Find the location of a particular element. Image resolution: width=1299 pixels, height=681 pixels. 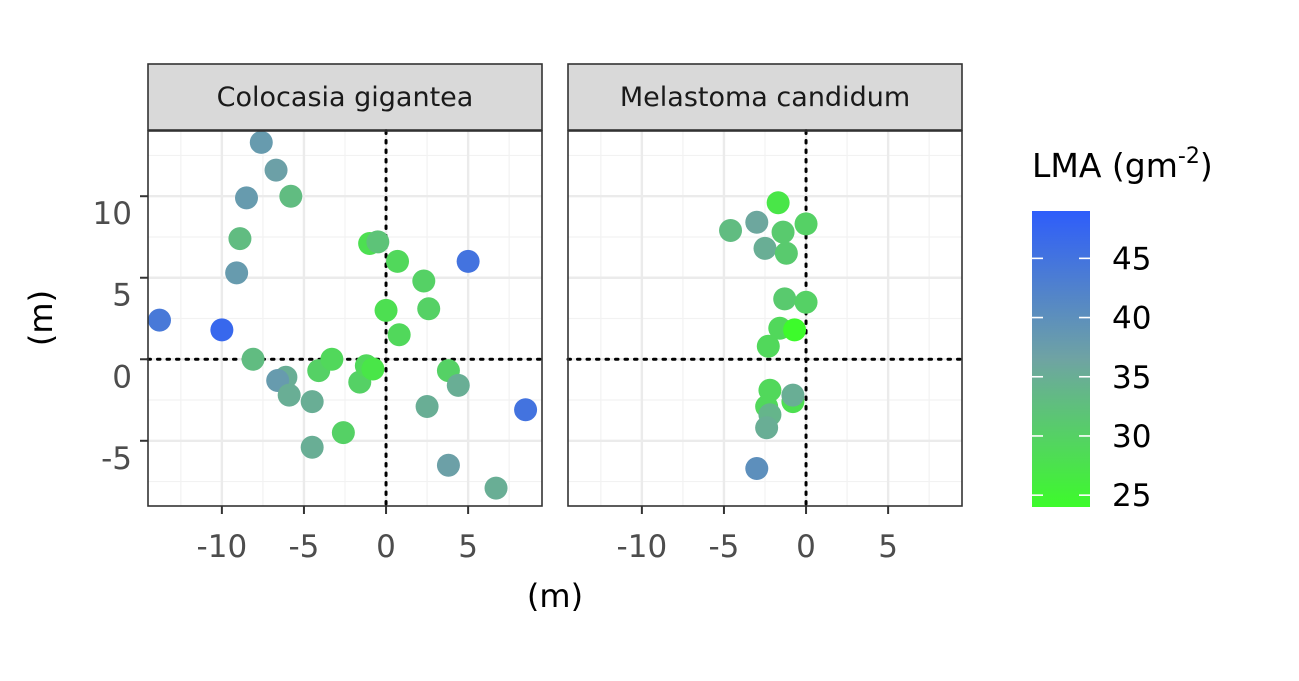

x-axis-title: (m) is located at coordinates (555, 596).